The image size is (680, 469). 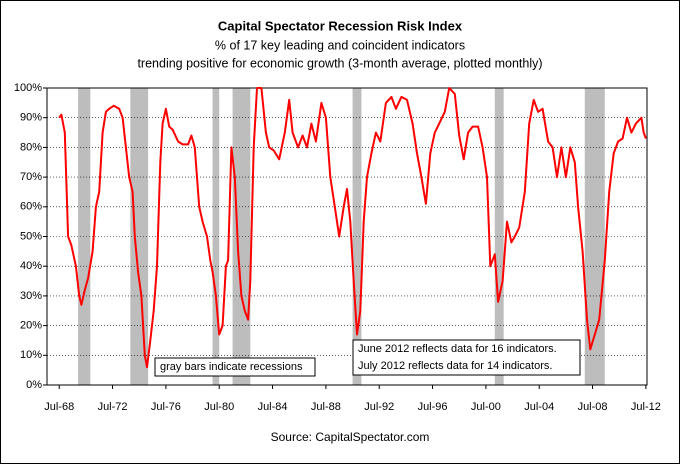 What do you see at coordinates (31, 118) in the screenshot?
I see `y-tick-label: 90%` at bounding box center [31, 118].